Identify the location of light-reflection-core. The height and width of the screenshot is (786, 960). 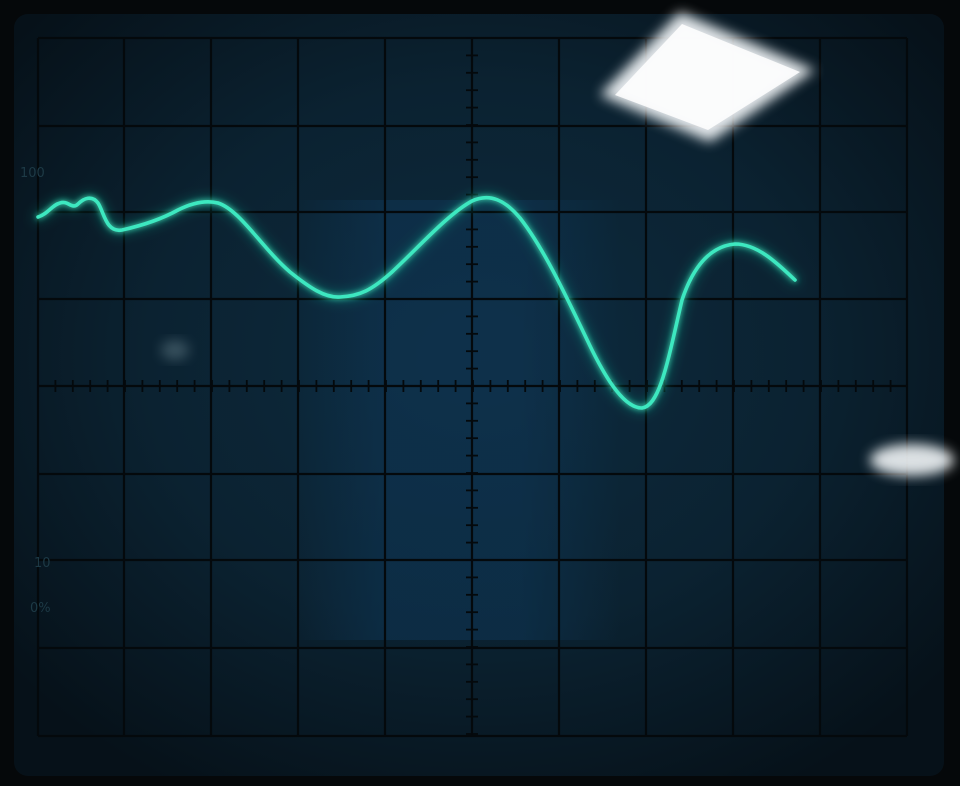
(707, 77).